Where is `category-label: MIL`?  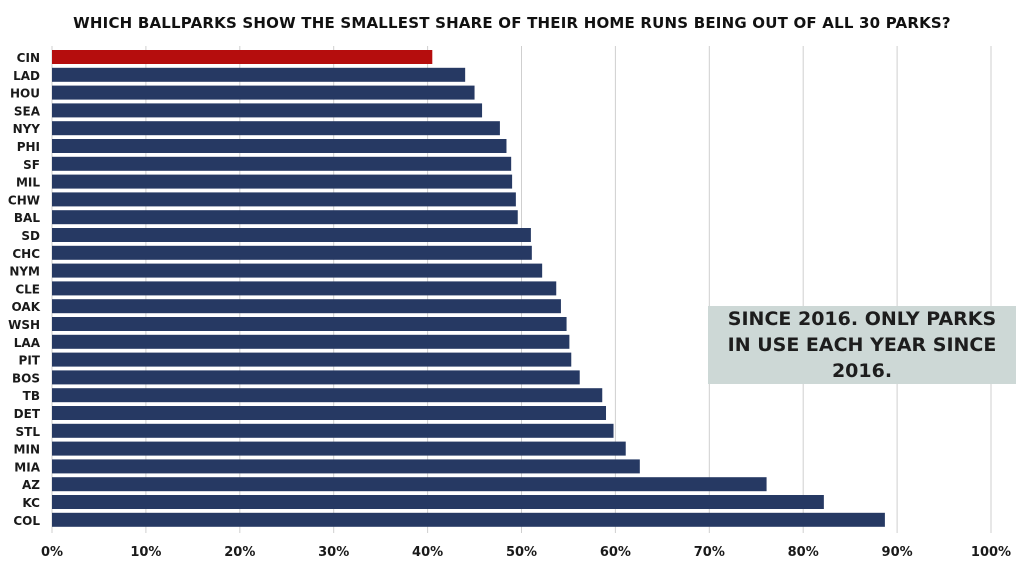 category-label: MIL is located at coordinates (28, 183).